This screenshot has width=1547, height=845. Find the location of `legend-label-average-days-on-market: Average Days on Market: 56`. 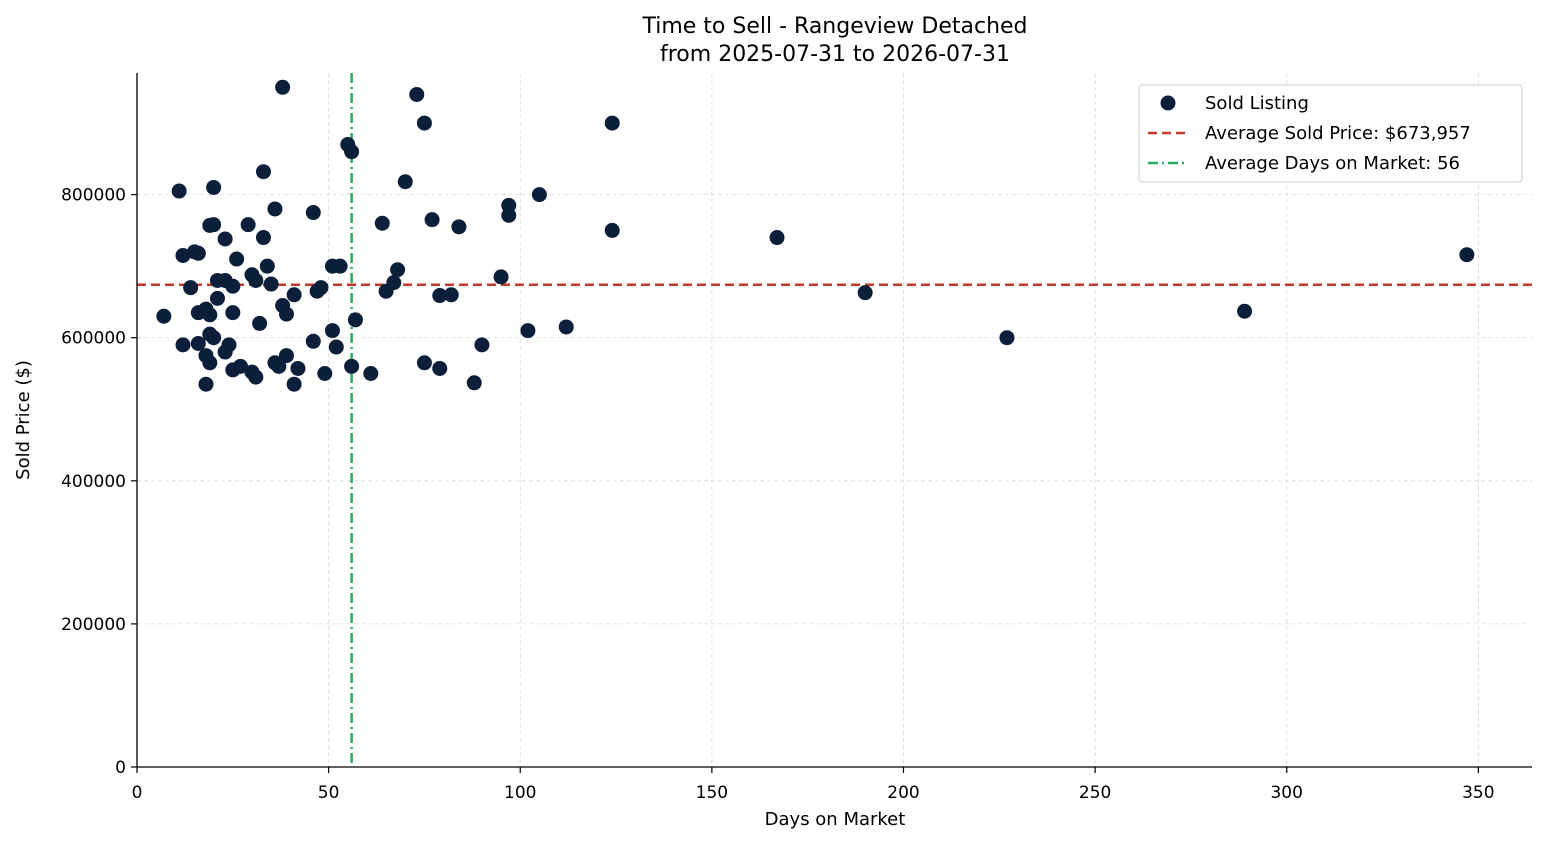

legend-label-average-days-on-market: Average Days on Market: 56 is located at coordinates (1332, 163).